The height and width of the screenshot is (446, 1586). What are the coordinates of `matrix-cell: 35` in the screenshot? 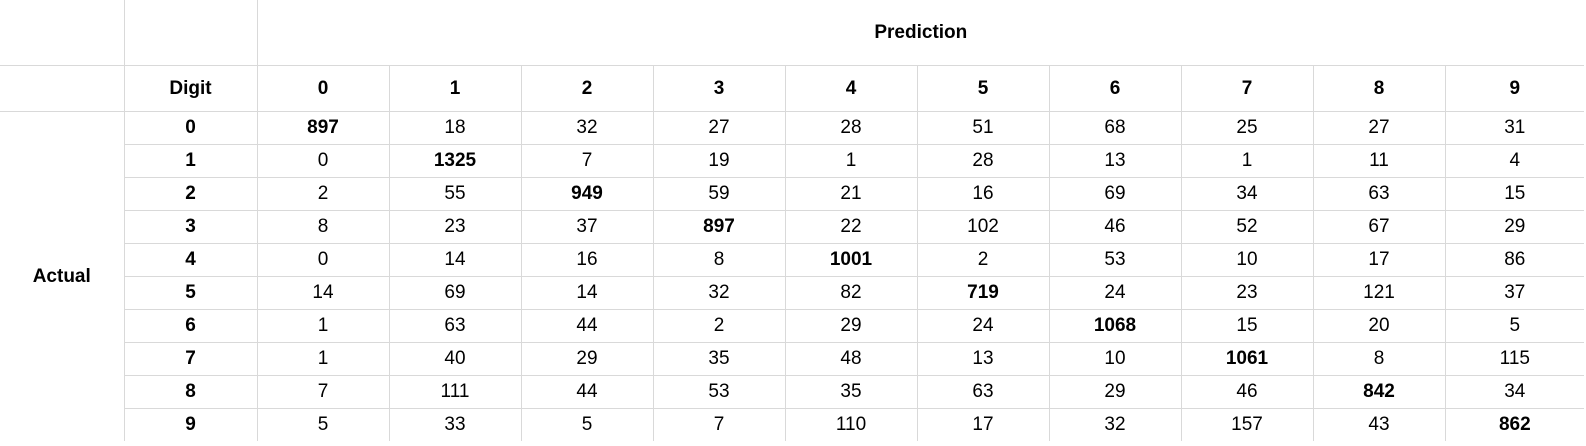 It's located at (851, 392).